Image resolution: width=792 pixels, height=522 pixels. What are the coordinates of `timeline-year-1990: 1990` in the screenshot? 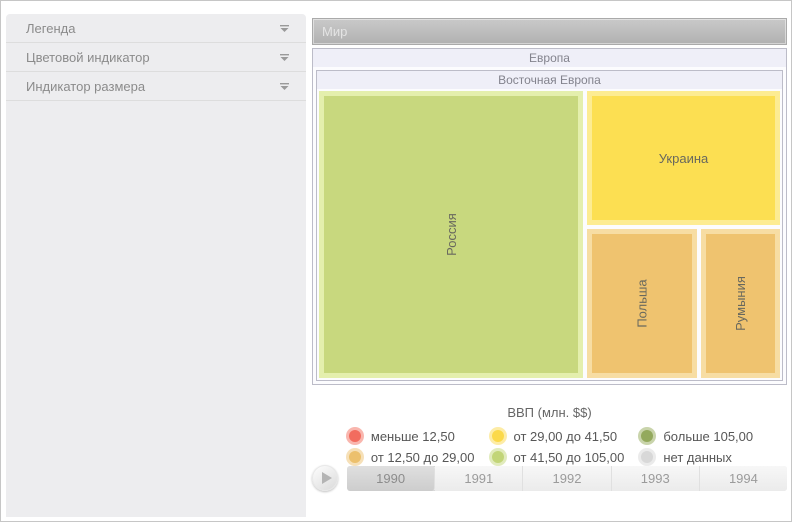 It's located at (391, 478).